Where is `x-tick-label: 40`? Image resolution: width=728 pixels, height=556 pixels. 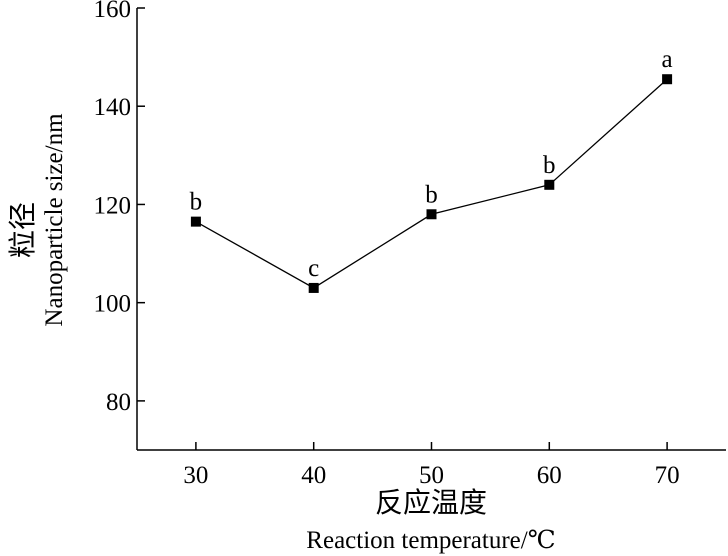 x-tick-label: 40 is located at coordinates (313, 475).